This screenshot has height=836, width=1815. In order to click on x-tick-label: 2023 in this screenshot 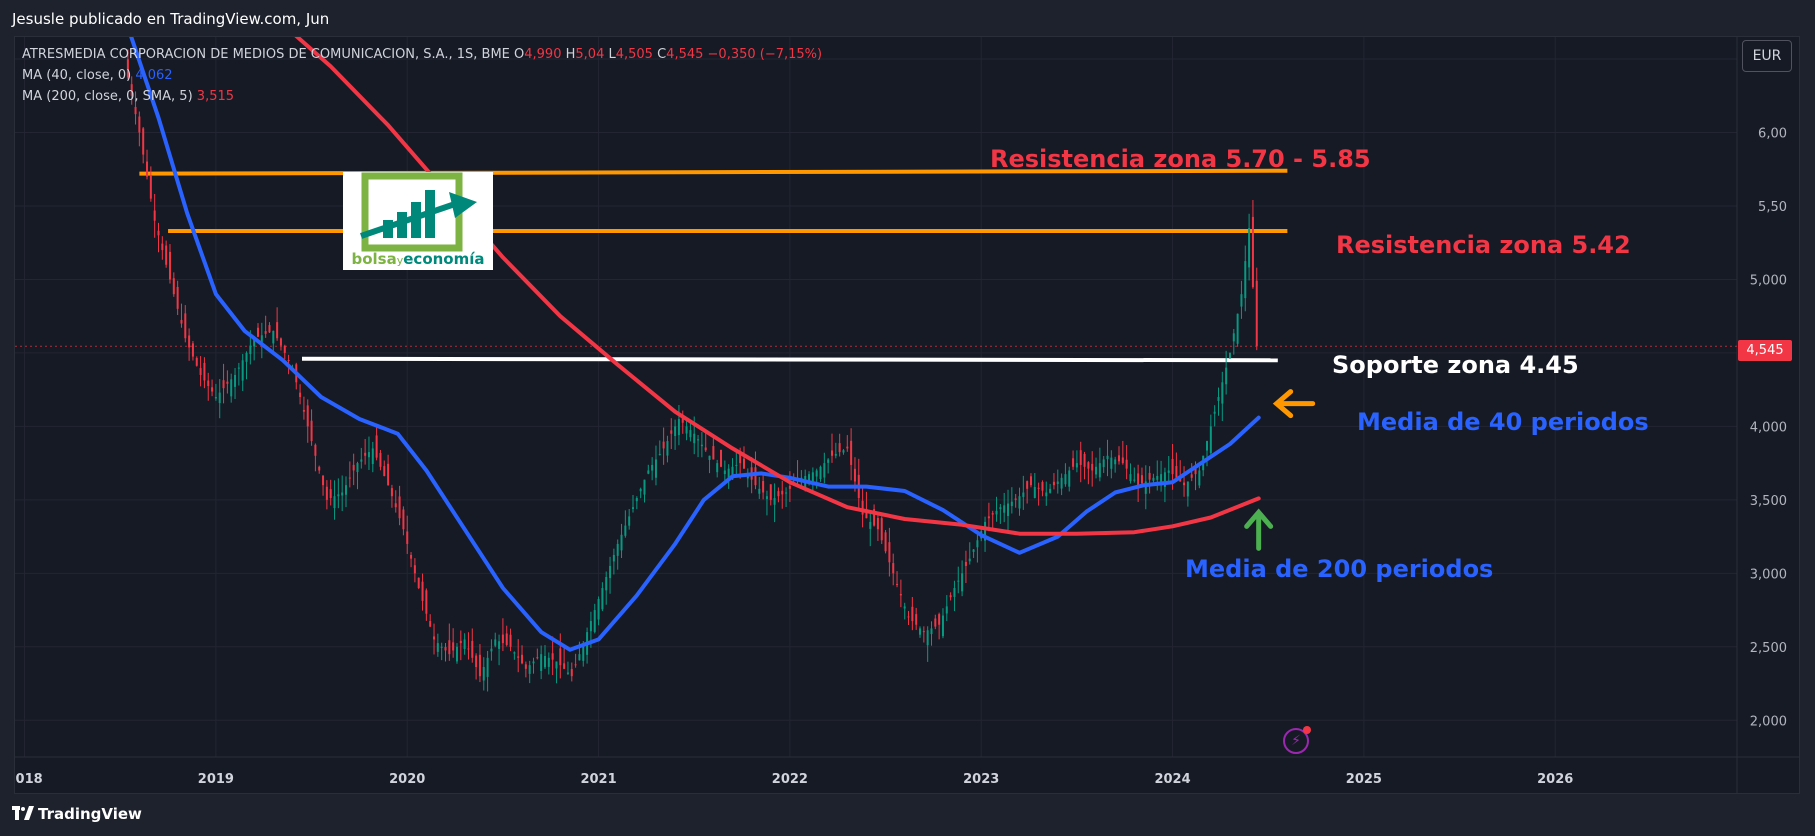, I will do `click(981, 779)`.